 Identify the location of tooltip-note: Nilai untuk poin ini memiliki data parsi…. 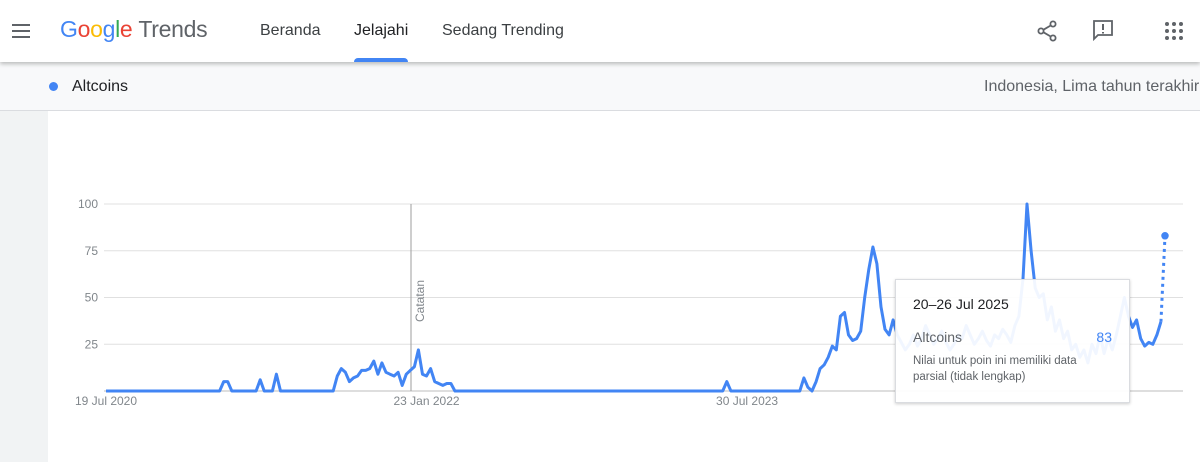
(995, 369).